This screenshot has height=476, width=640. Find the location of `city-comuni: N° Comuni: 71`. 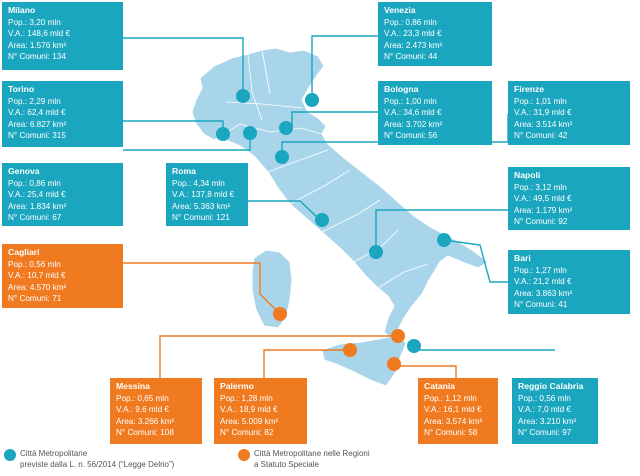

city-comuni: N° Comuni: 71 is located at coordinates (35, 299).